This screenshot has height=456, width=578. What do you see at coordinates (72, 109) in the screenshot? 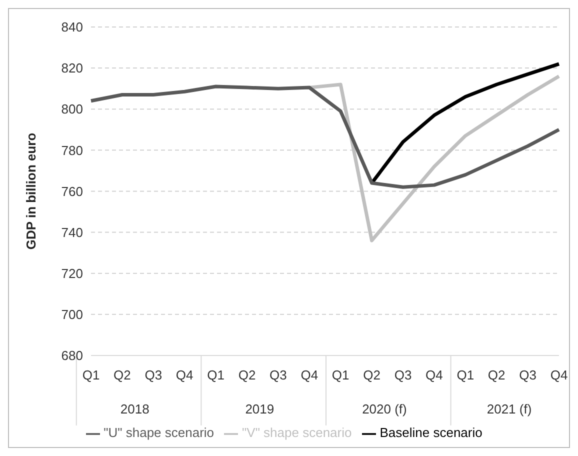
I see `y-tick-label: 800` at bounding box center [72, 109].